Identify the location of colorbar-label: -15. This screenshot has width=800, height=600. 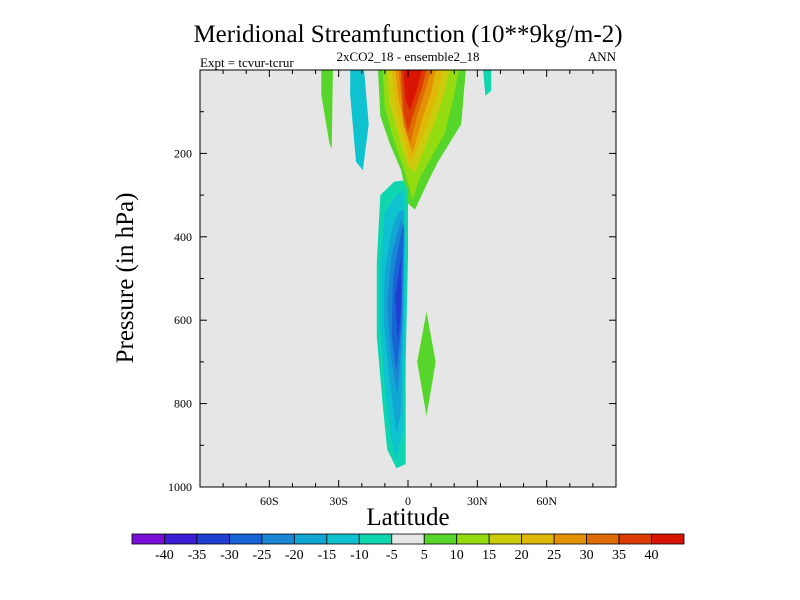
(326, 555).